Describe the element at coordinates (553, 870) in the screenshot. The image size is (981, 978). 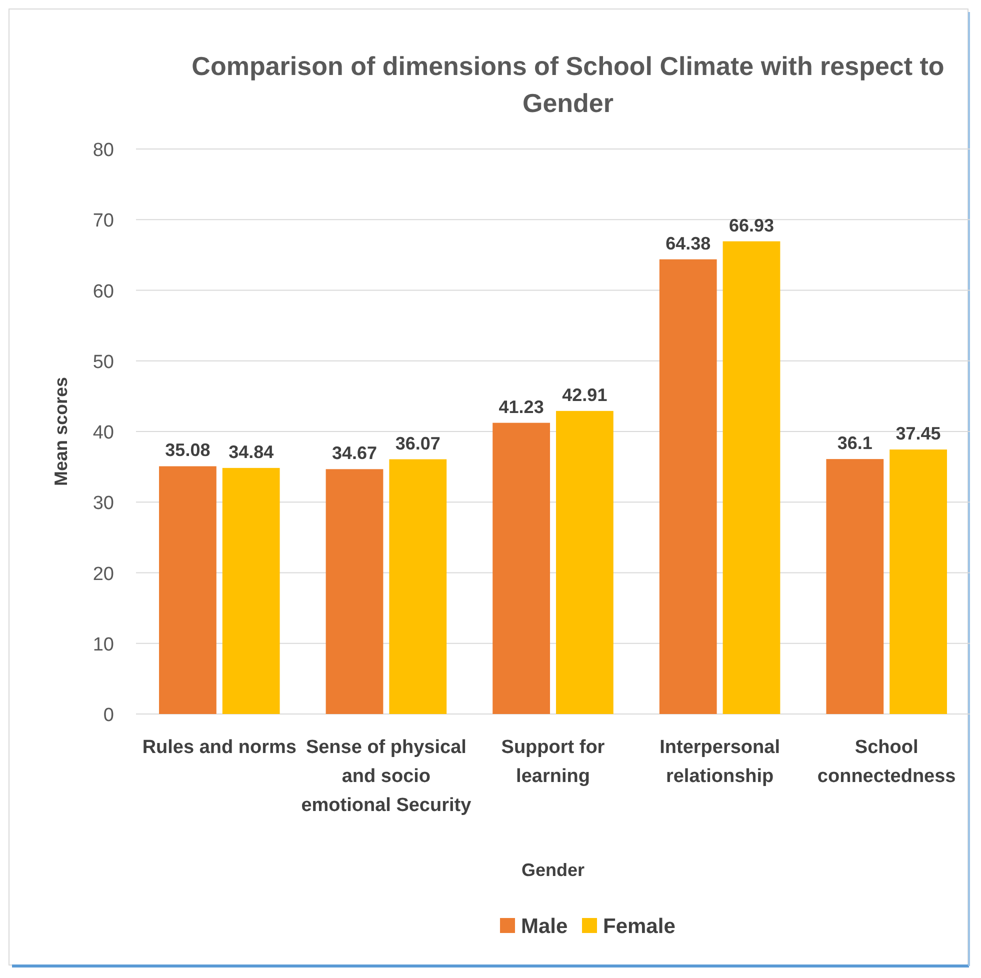
I see `x-axis-title: Gender` at that location.